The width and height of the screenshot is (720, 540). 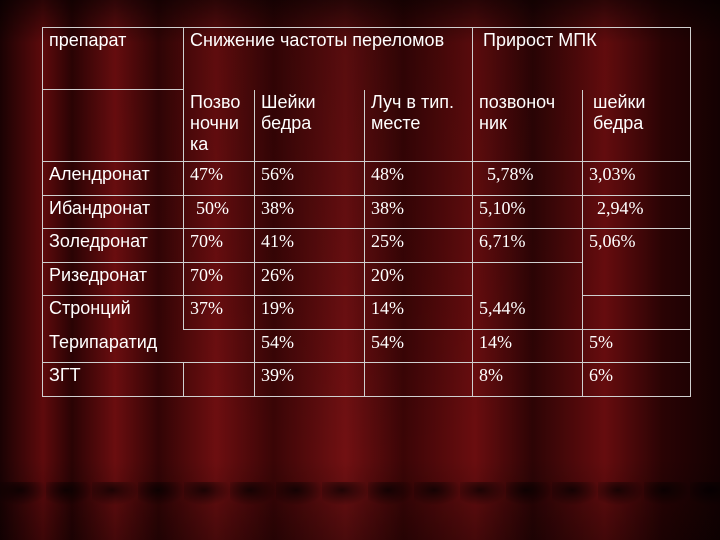 What do you see at coordinates (113, 379) in the screenshot?
I see `row-drug-name: ЗГТ` at bounding box center [113, 379].